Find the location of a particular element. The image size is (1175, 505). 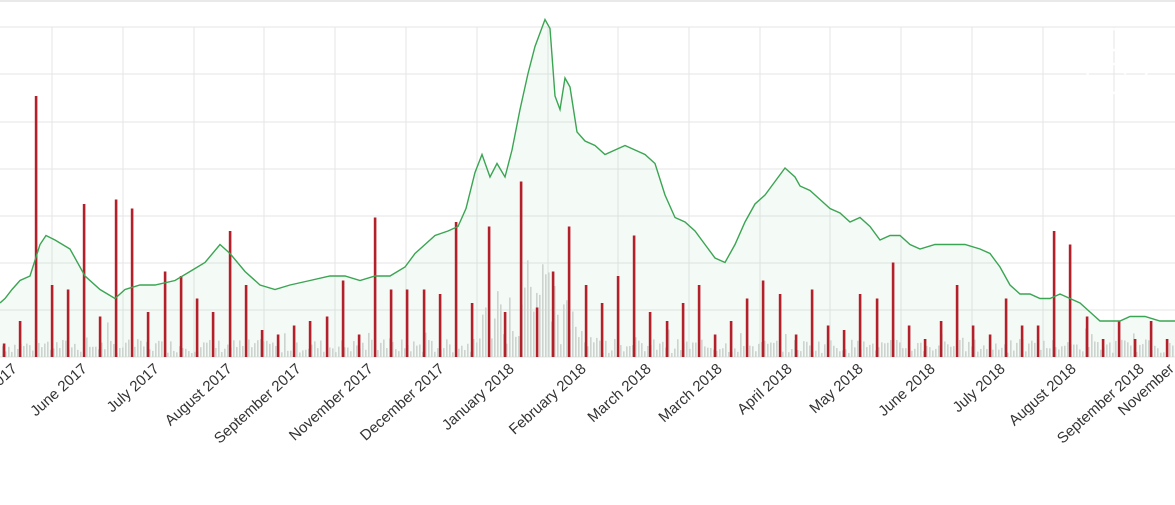

x-tick-label: June 2017 is located at coordinates (58, 390).